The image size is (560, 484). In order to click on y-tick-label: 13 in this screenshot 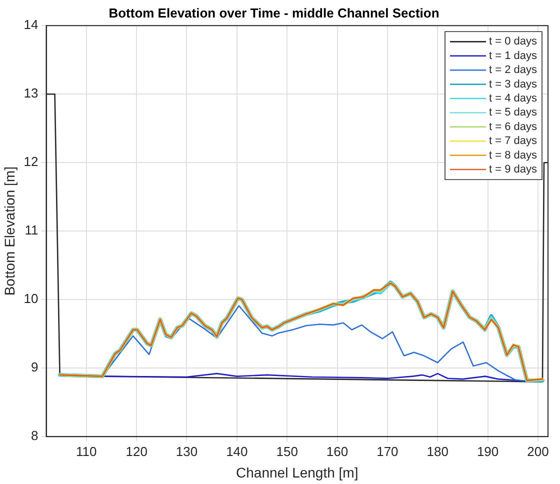, I will do `click(31, 93)`.